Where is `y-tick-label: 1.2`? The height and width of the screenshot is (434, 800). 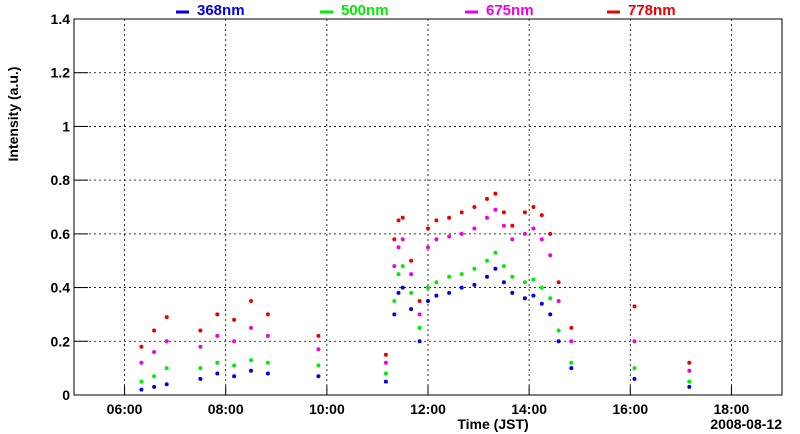
y-tick-label: 1.2 is located at coordinates (61, 73).